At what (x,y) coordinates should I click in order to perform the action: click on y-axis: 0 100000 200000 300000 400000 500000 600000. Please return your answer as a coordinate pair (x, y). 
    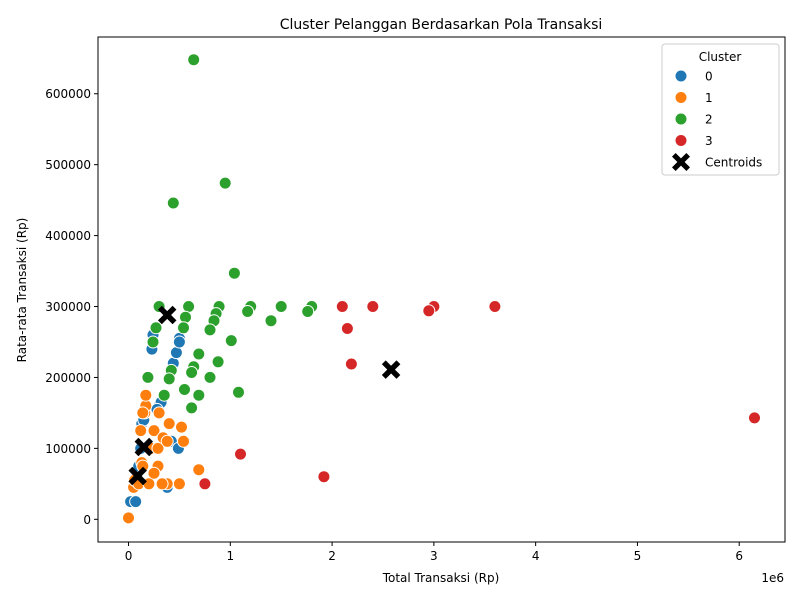
    Looking at the image, I should click on (71, 307).